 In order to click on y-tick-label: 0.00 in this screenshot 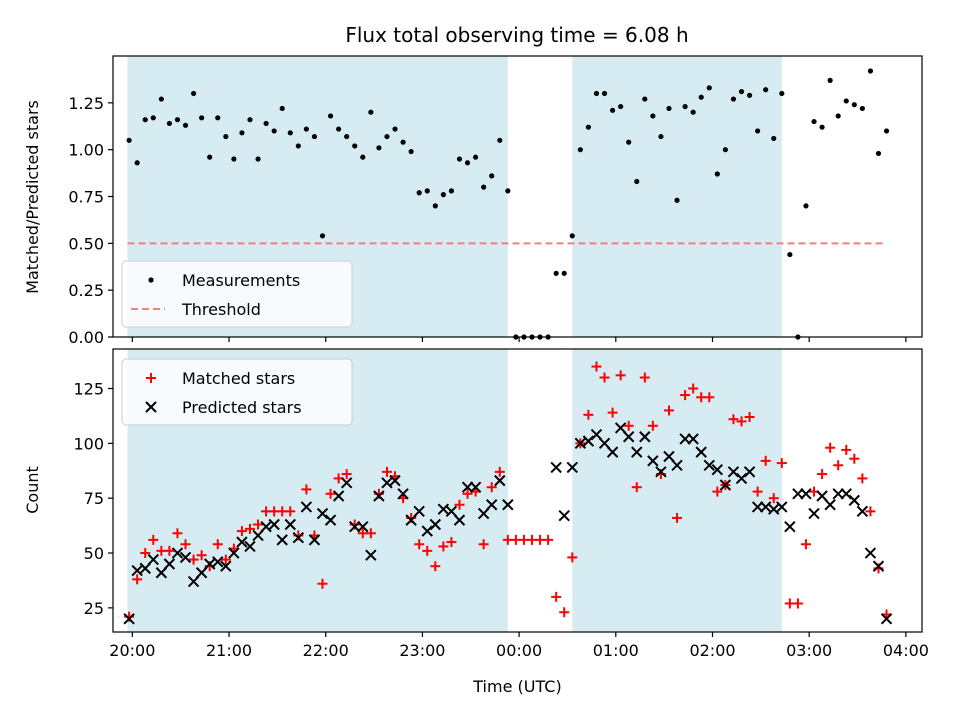, I will do `click(86, 337)`.